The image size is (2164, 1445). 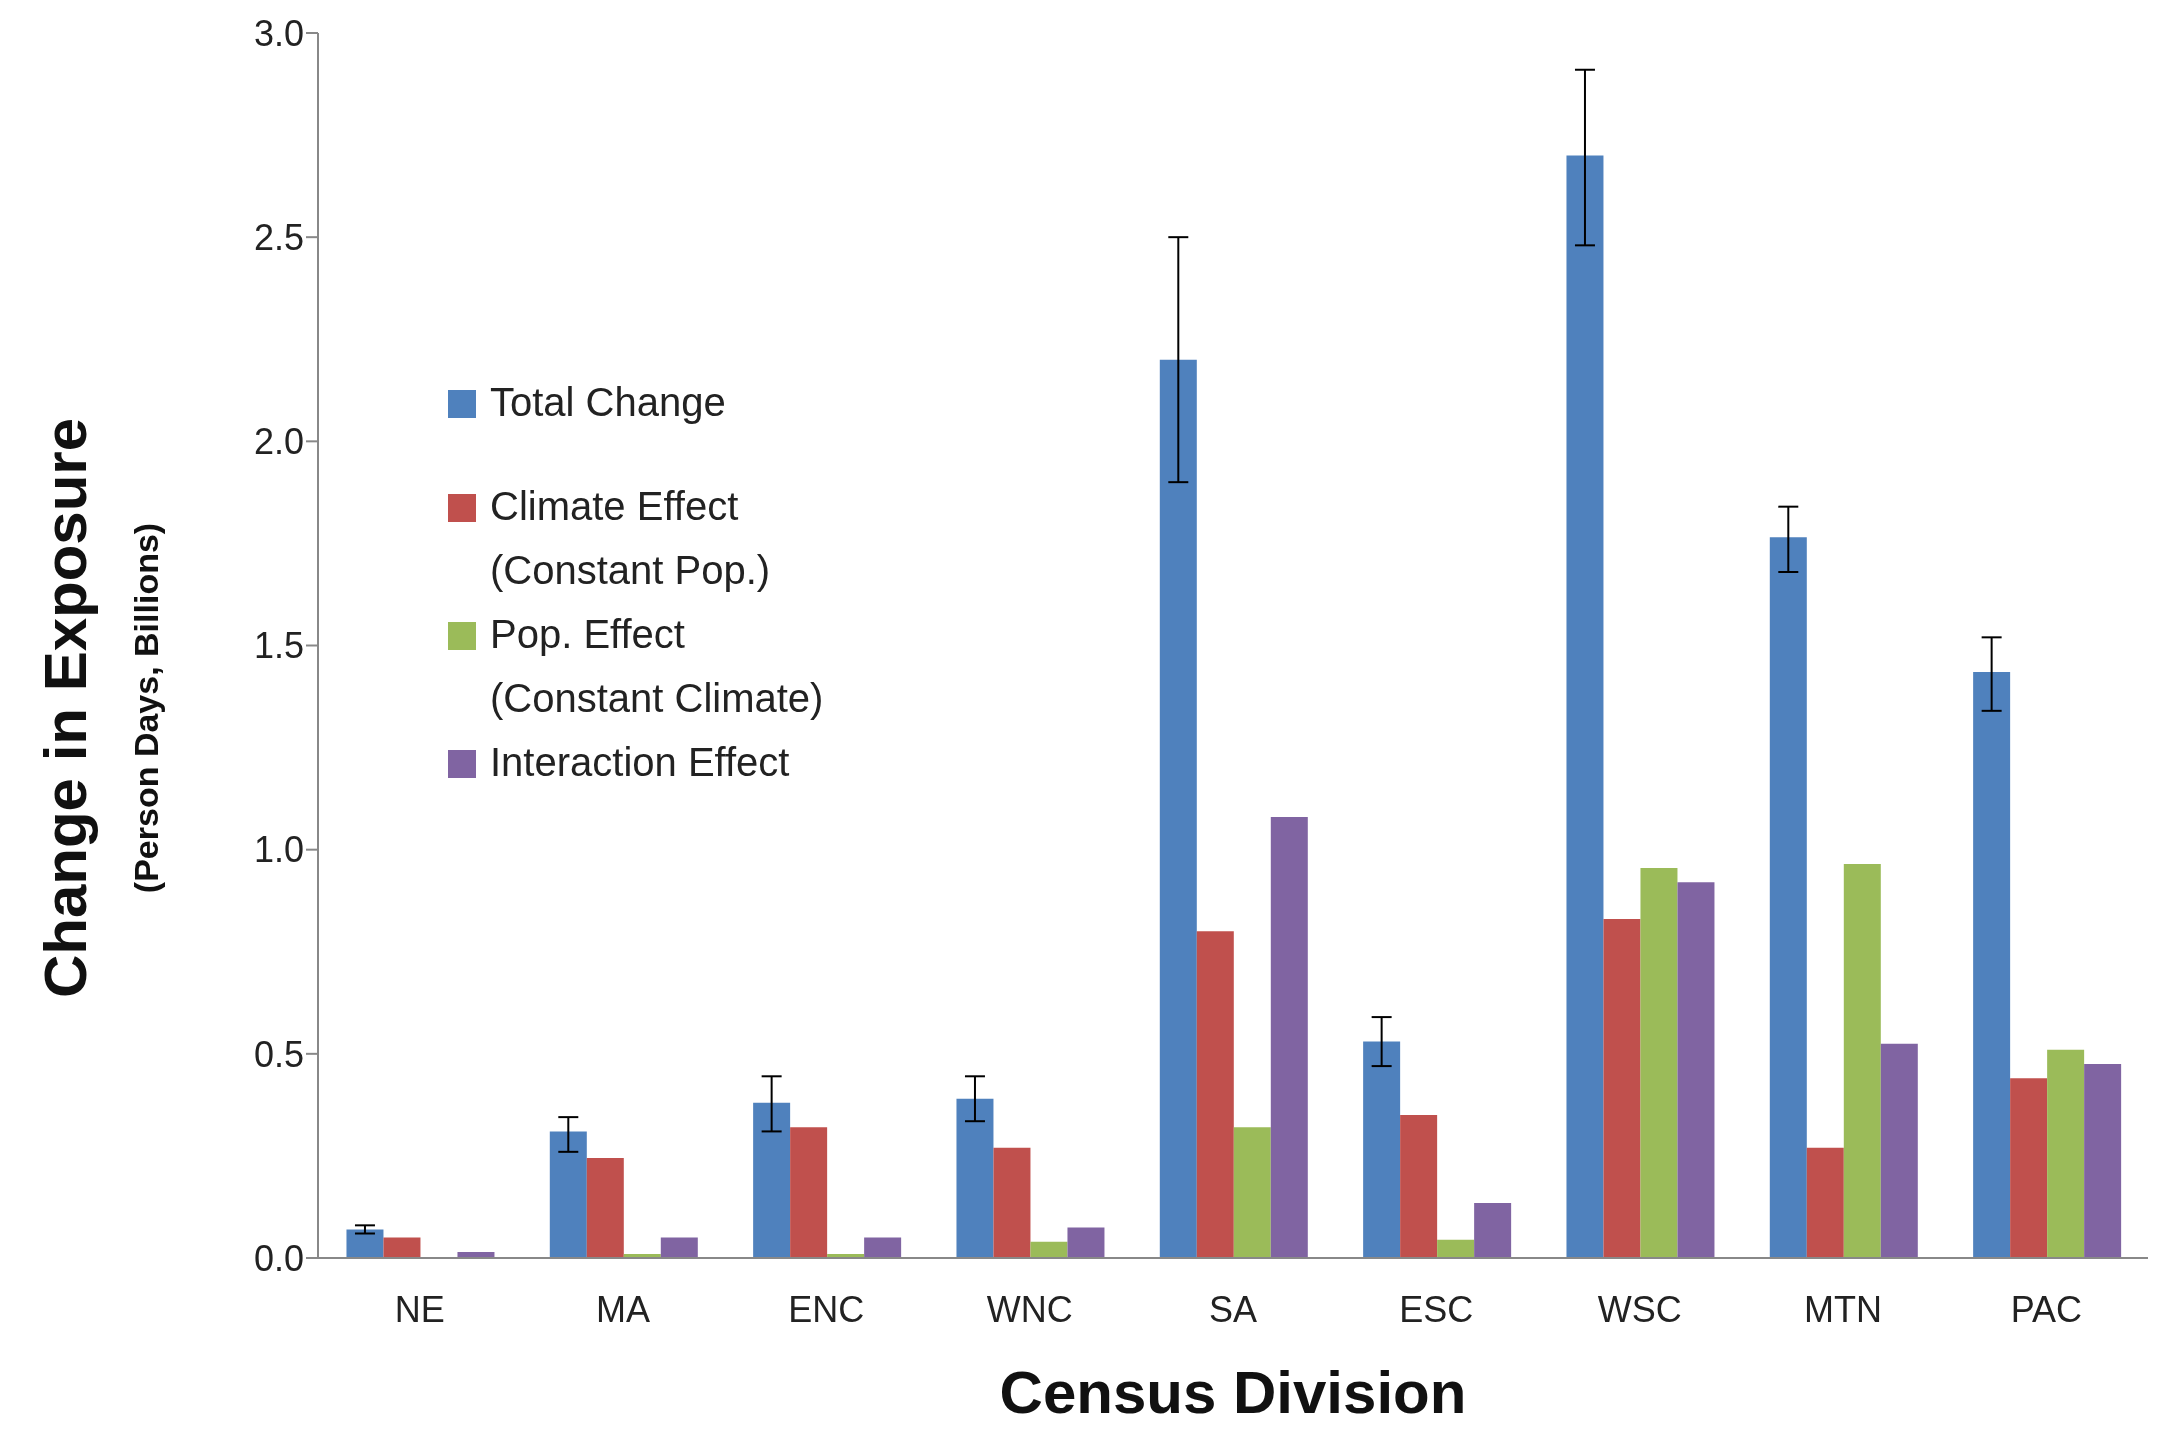 I want to click on y-tick-label: 3.0, so click(x=278, y=33).